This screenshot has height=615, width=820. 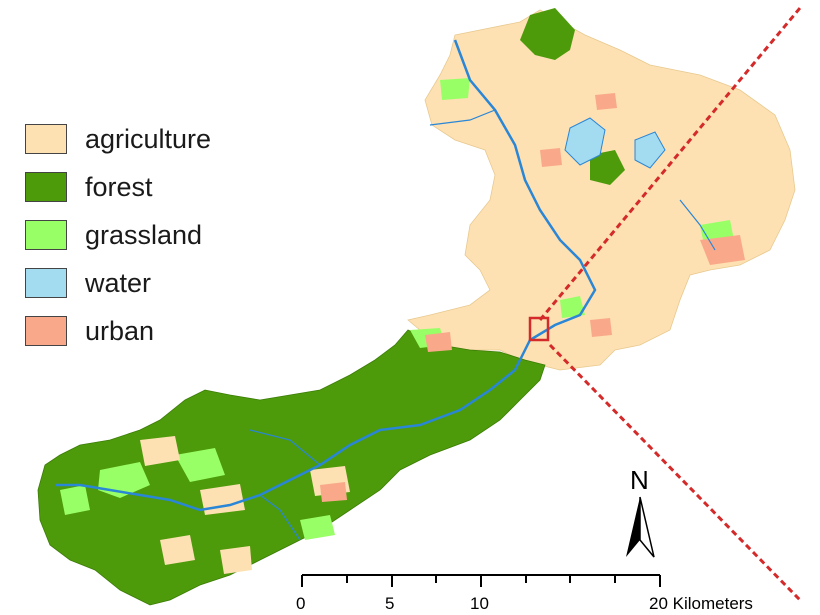 I want to click on legend-swatch-grassland, so click(x=46, y=235).